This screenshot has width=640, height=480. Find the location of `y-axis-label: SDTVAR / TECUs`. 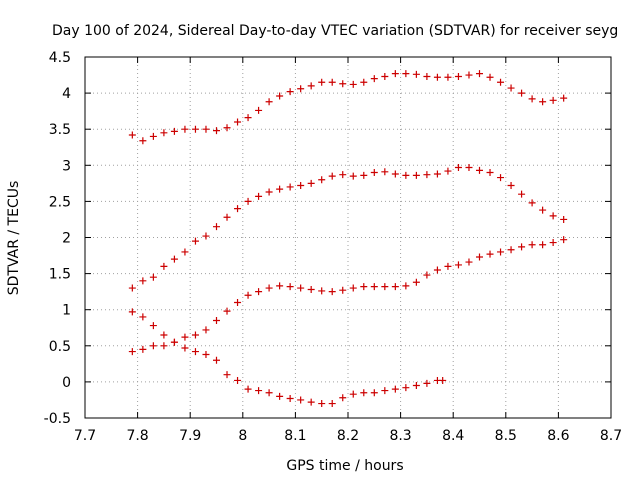

y-axis-label: SDTVAR / TECUs is located at coordinates (14, 238).